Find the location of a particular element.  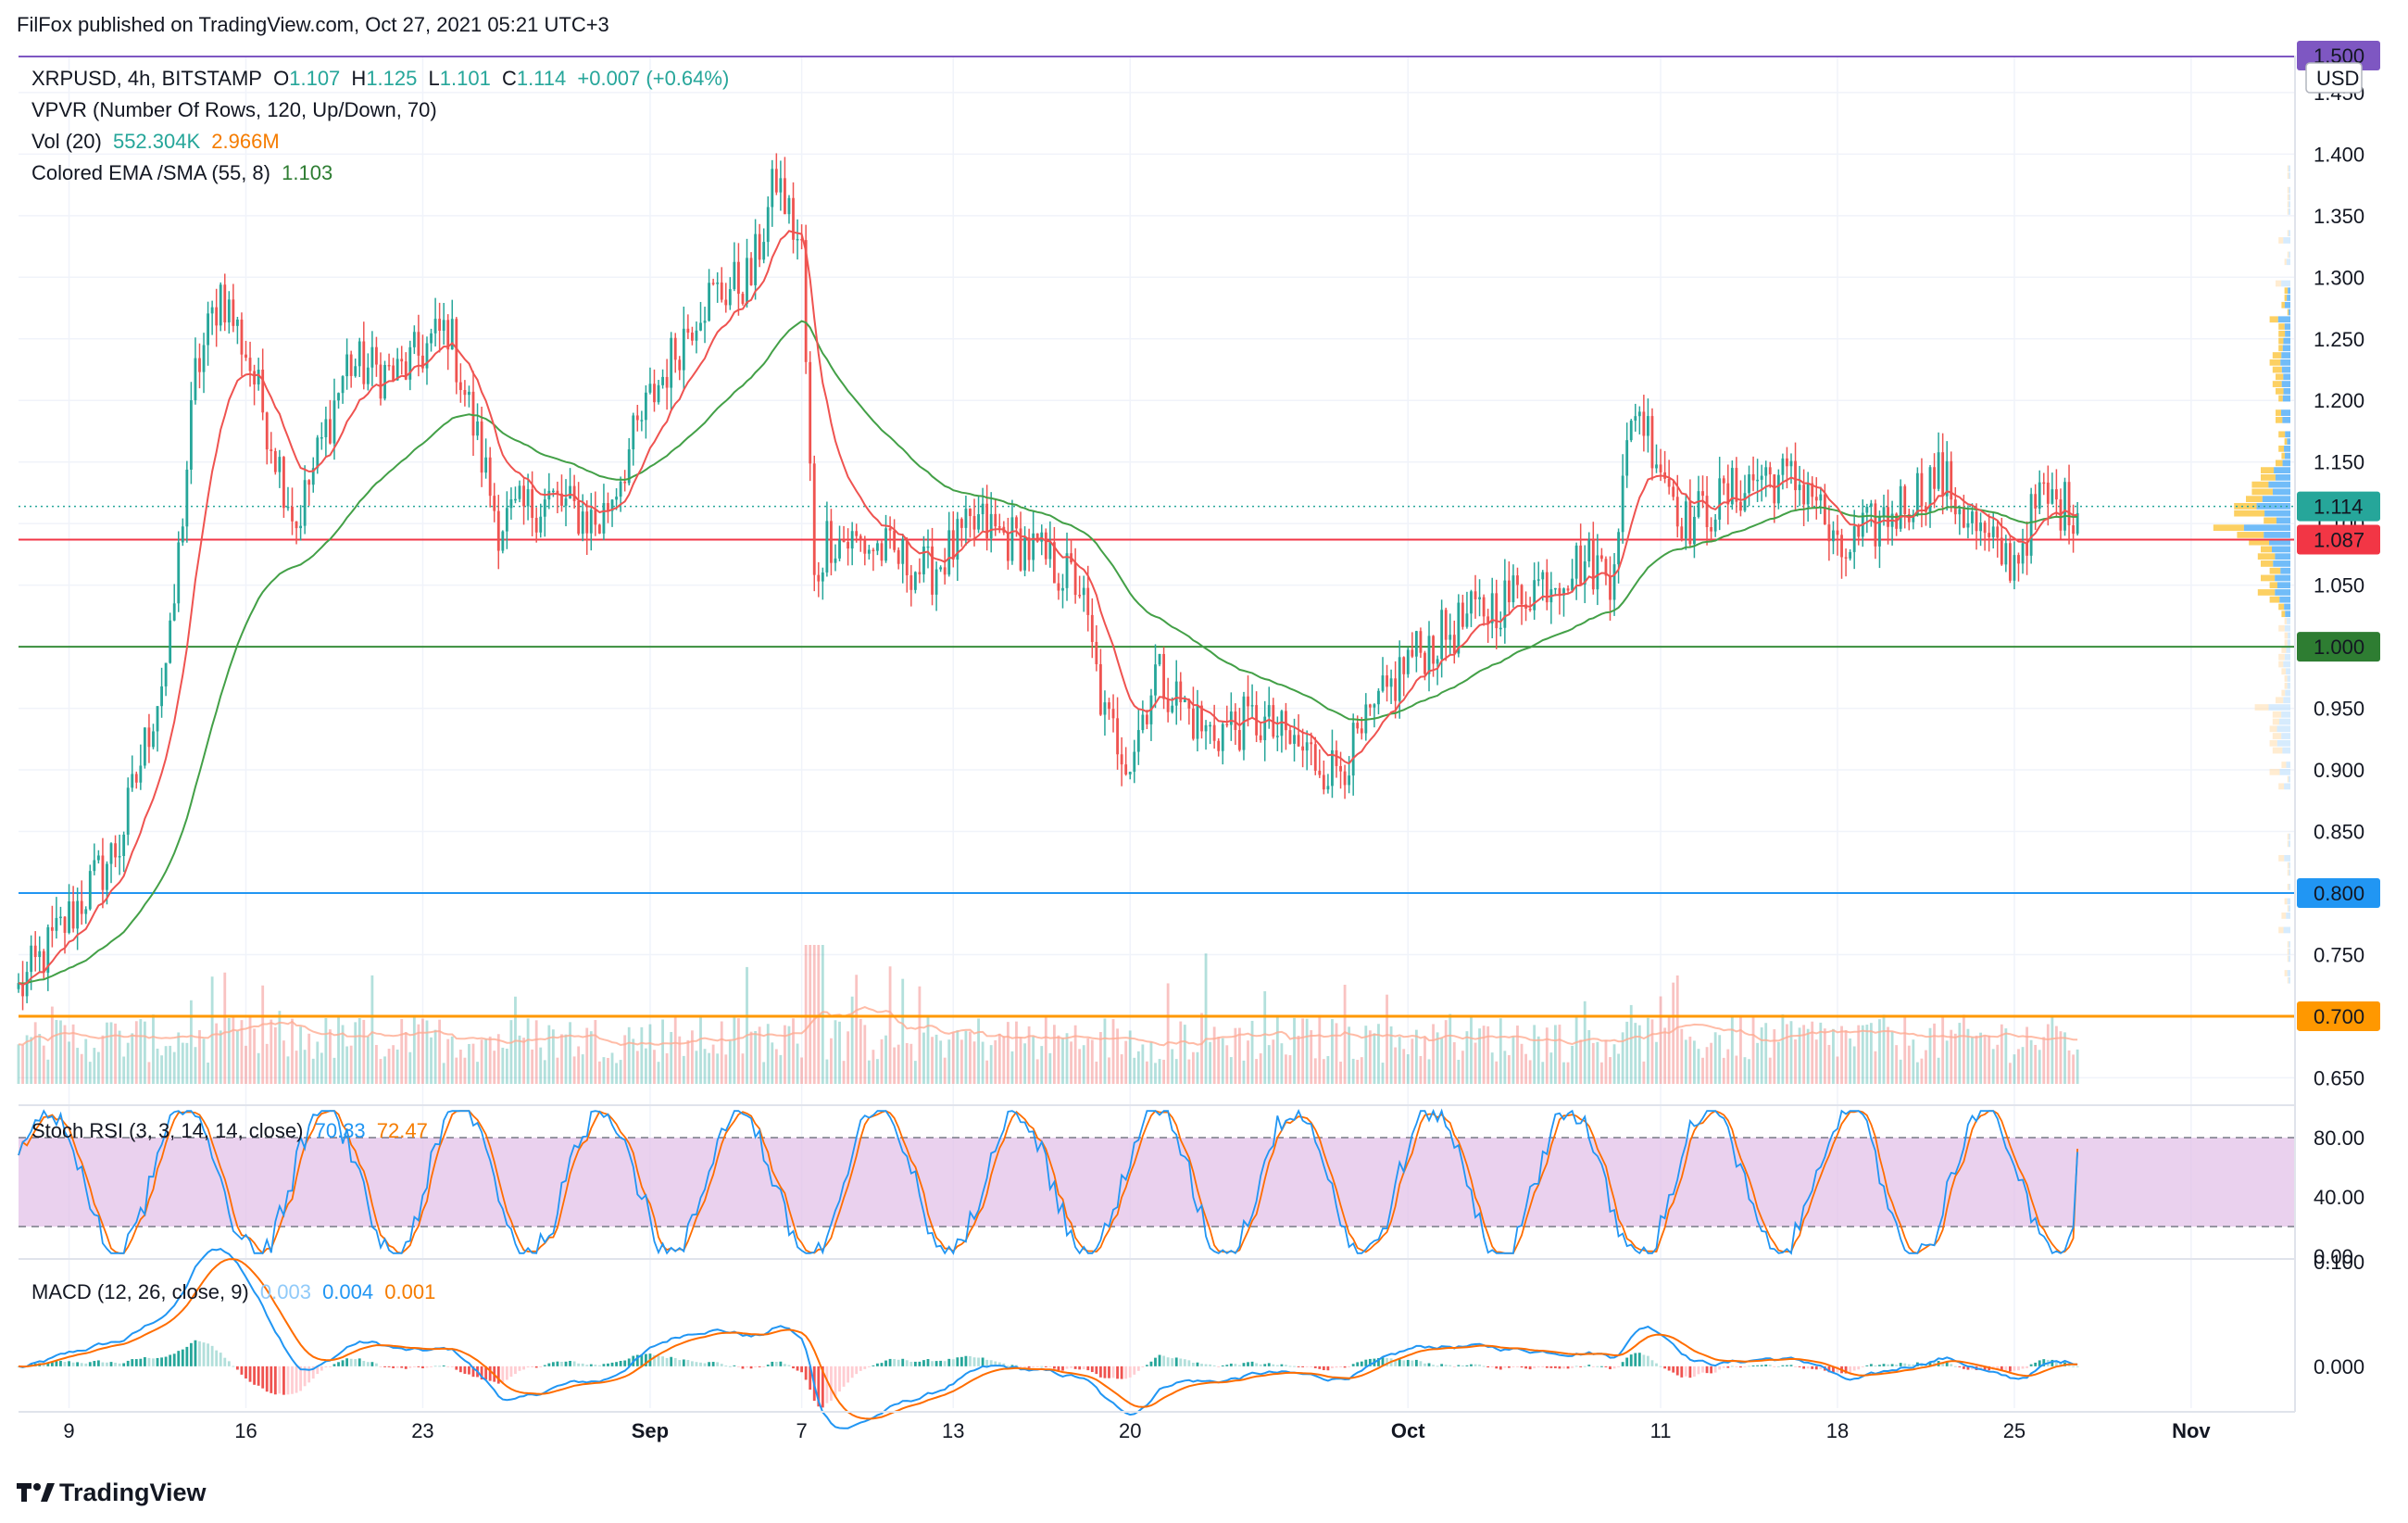

macd-signal-value: 0.001 is located at coordinates (410, 1291).